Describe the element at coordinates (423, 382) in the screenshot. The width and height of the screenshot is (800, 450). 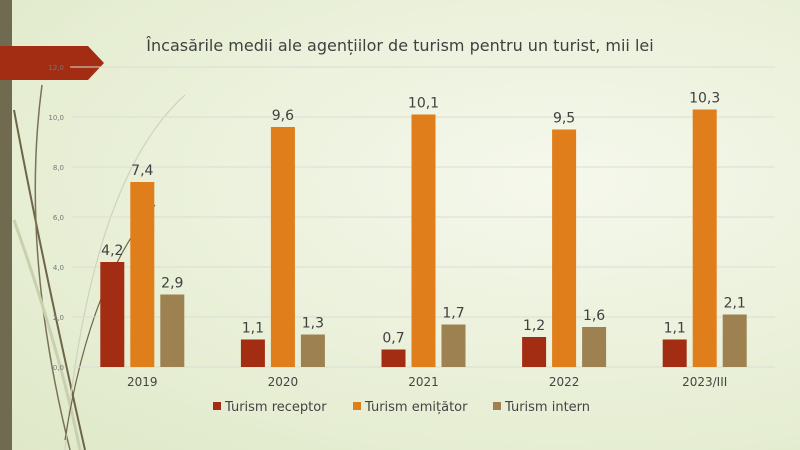
I see `x-tick-label: 2021` at that location.